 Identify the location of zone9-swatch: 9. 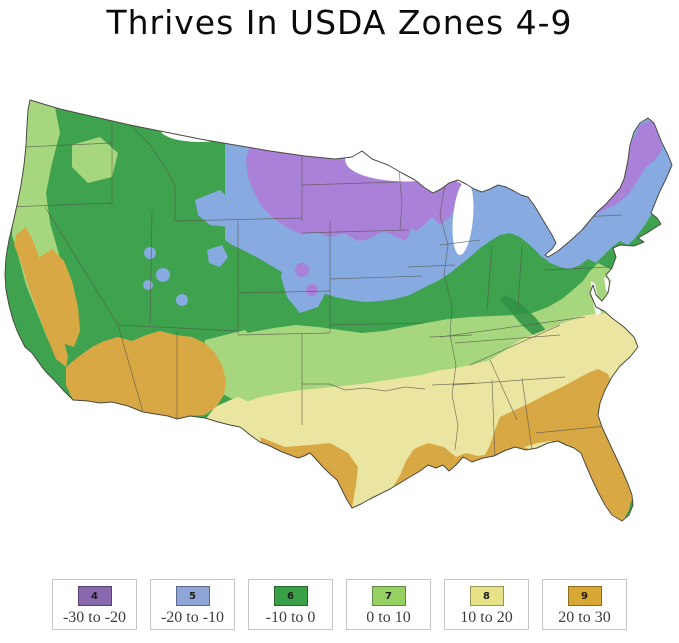
(584, 596).